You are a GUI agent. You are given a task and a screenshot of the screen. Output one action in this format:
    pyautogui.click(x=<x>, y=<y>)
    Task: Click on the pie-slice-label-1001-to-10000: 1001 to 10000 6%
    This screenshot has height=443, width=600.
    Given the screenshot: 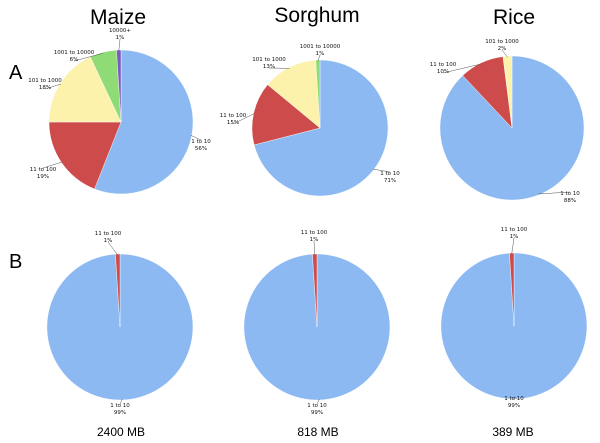 What is the action you would take?
    pyautogui.click(x=74, y=56)
    